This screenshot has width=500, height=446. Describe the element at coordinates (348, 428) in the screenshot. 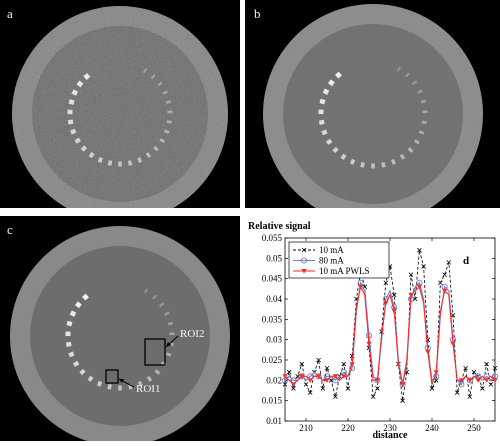

I see `x-tick-label: 220` at that location.